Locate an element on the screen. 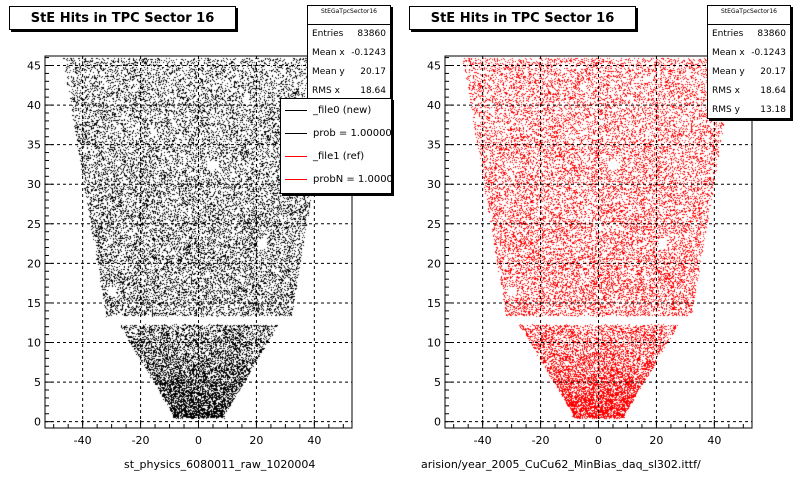 The image size is (800, 480). right-plot-title: StE Hits in TPC Sector 16 is located at coordinates (522, 18).